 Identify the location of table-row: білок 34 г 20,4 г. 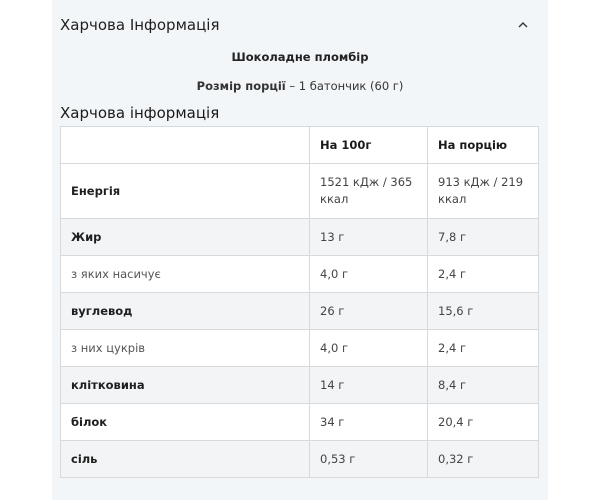
(299, 422).